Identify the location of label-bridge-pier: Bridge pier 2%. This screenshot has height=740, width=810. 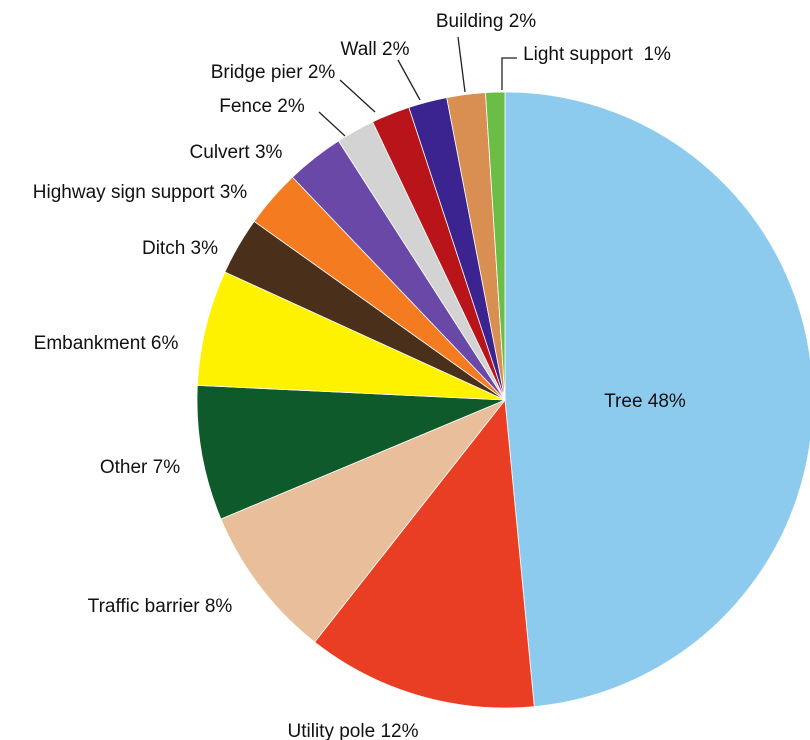
(273, 72).